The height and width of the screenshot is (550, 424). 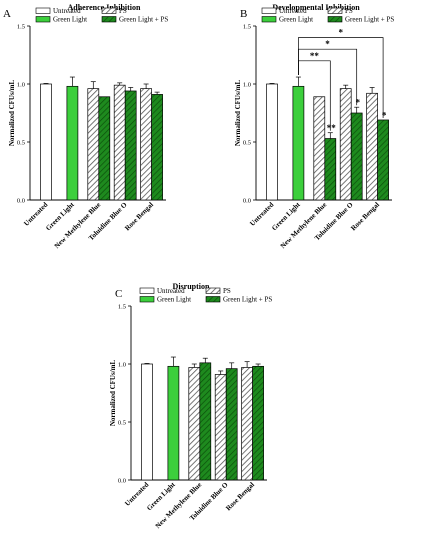 I want to click on significance-bracket, so click(x=341, y=77).